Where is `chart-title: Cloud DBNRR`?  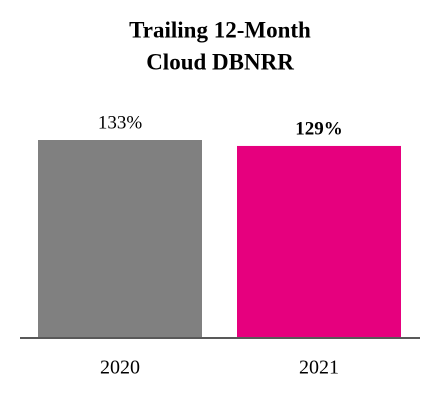 chart-title: Cloud DBNRR is located at coordinates (220, 61).